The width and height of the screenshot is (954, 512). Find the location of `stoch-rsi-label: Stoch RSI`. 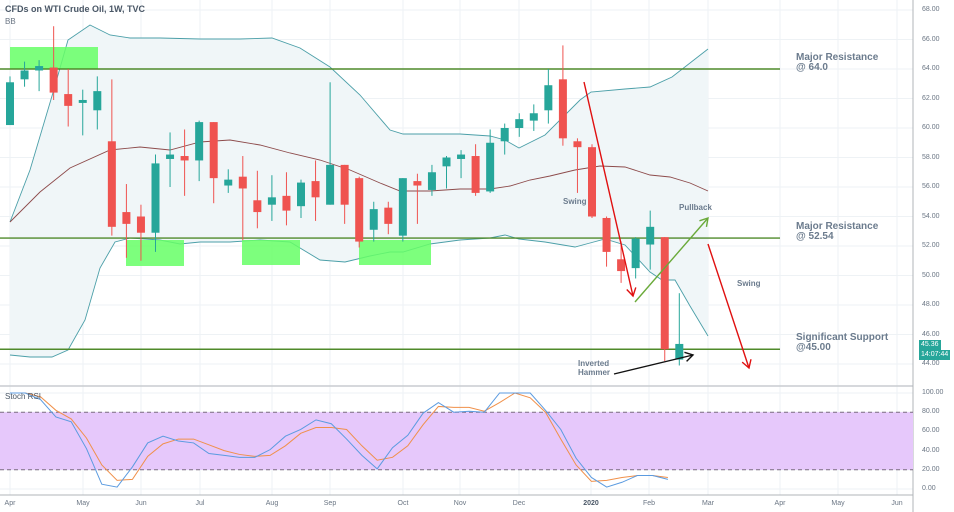

stoch-rsi-label: Stoch RSI is located at coordinates (23, 396).